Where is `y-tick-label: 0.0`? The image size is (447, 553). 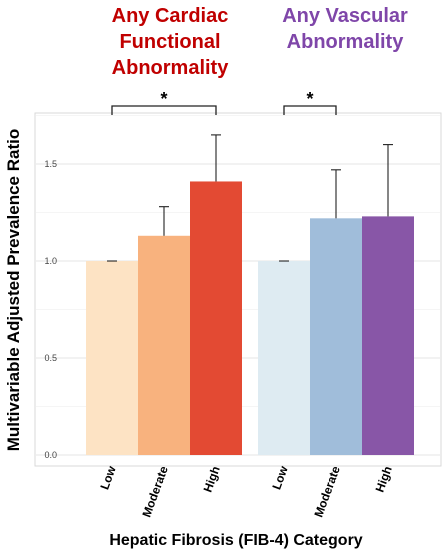 y-tick-label: 0.0 is located at coordinates (50, 455).